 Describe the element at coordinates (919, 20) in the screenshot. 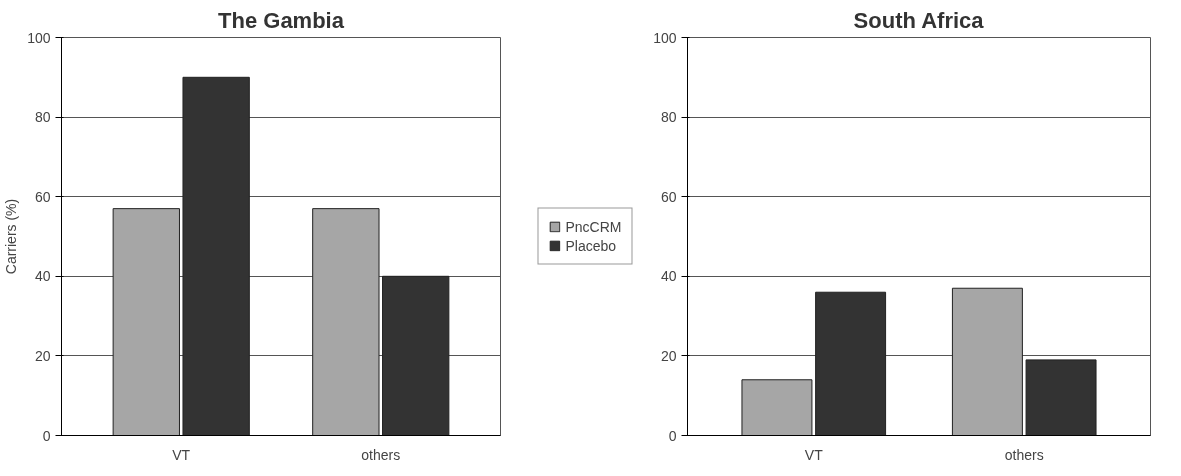

I see `chart-title: South Africa` at that location.